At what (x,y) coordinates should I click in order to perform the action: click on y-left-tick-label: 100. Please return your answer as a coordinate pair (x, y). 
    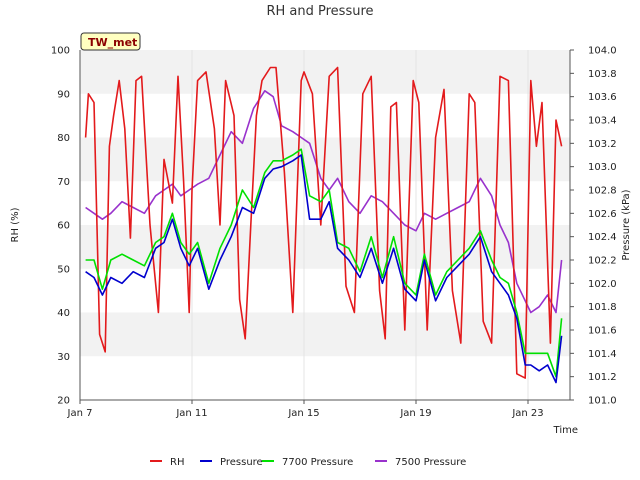
    Looking at the image, I should click on (60, 51).